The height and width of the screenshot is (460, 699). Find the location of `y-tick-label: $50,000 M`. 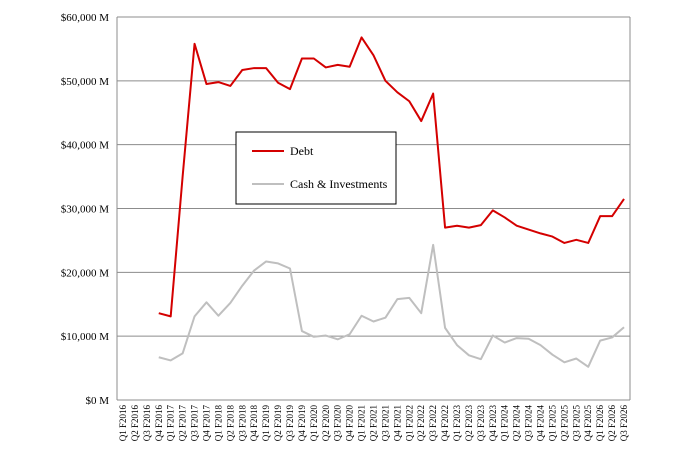

y-tick-label: $50,000 M is located at coordinates (85, 82).